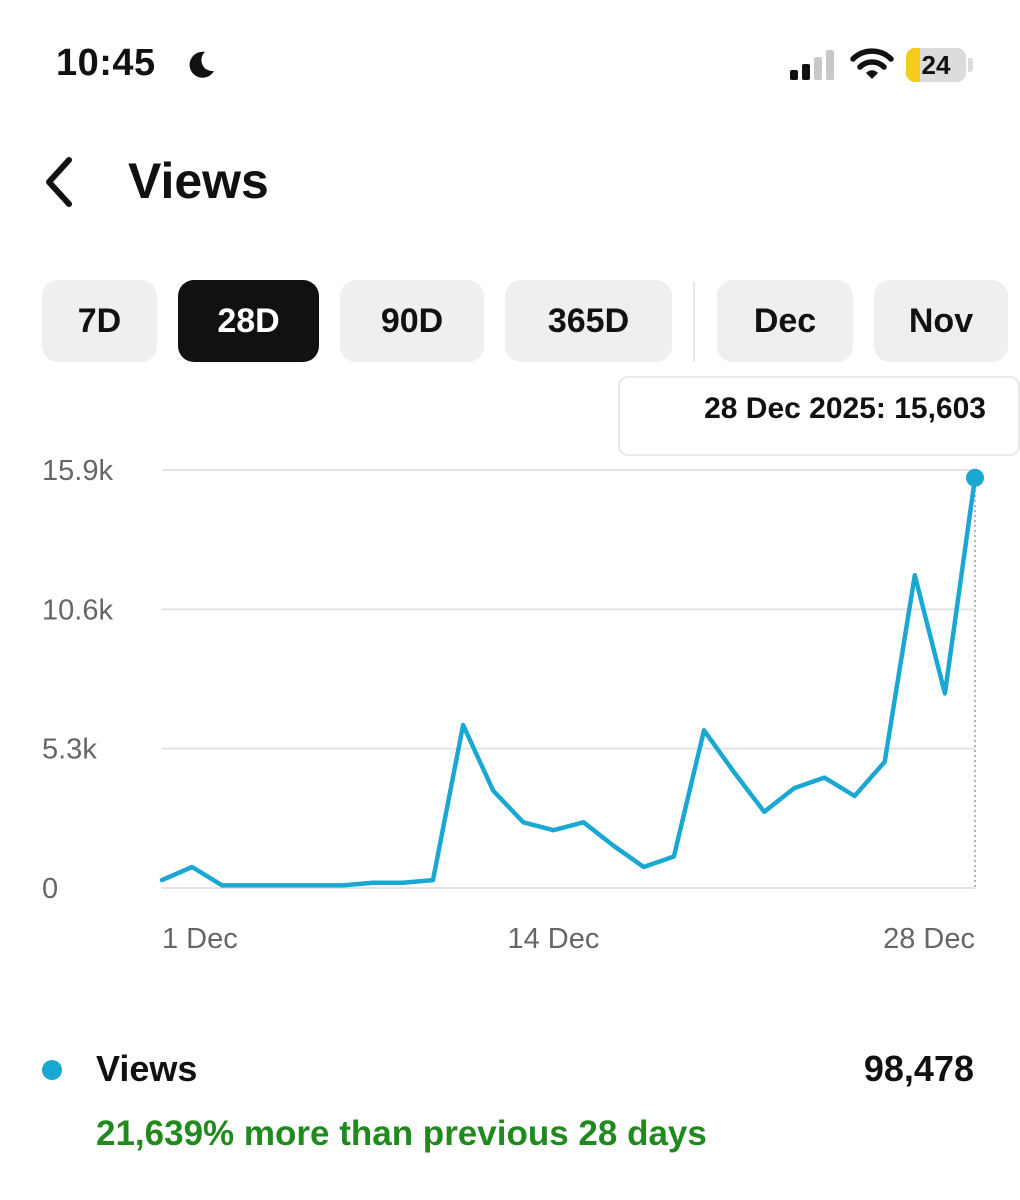  What do you see at coordinates (845, 408) in the screenshot?
I see `tooltip-text: 28 Dec 2025: 15,603` at bounding box center [845, 408].